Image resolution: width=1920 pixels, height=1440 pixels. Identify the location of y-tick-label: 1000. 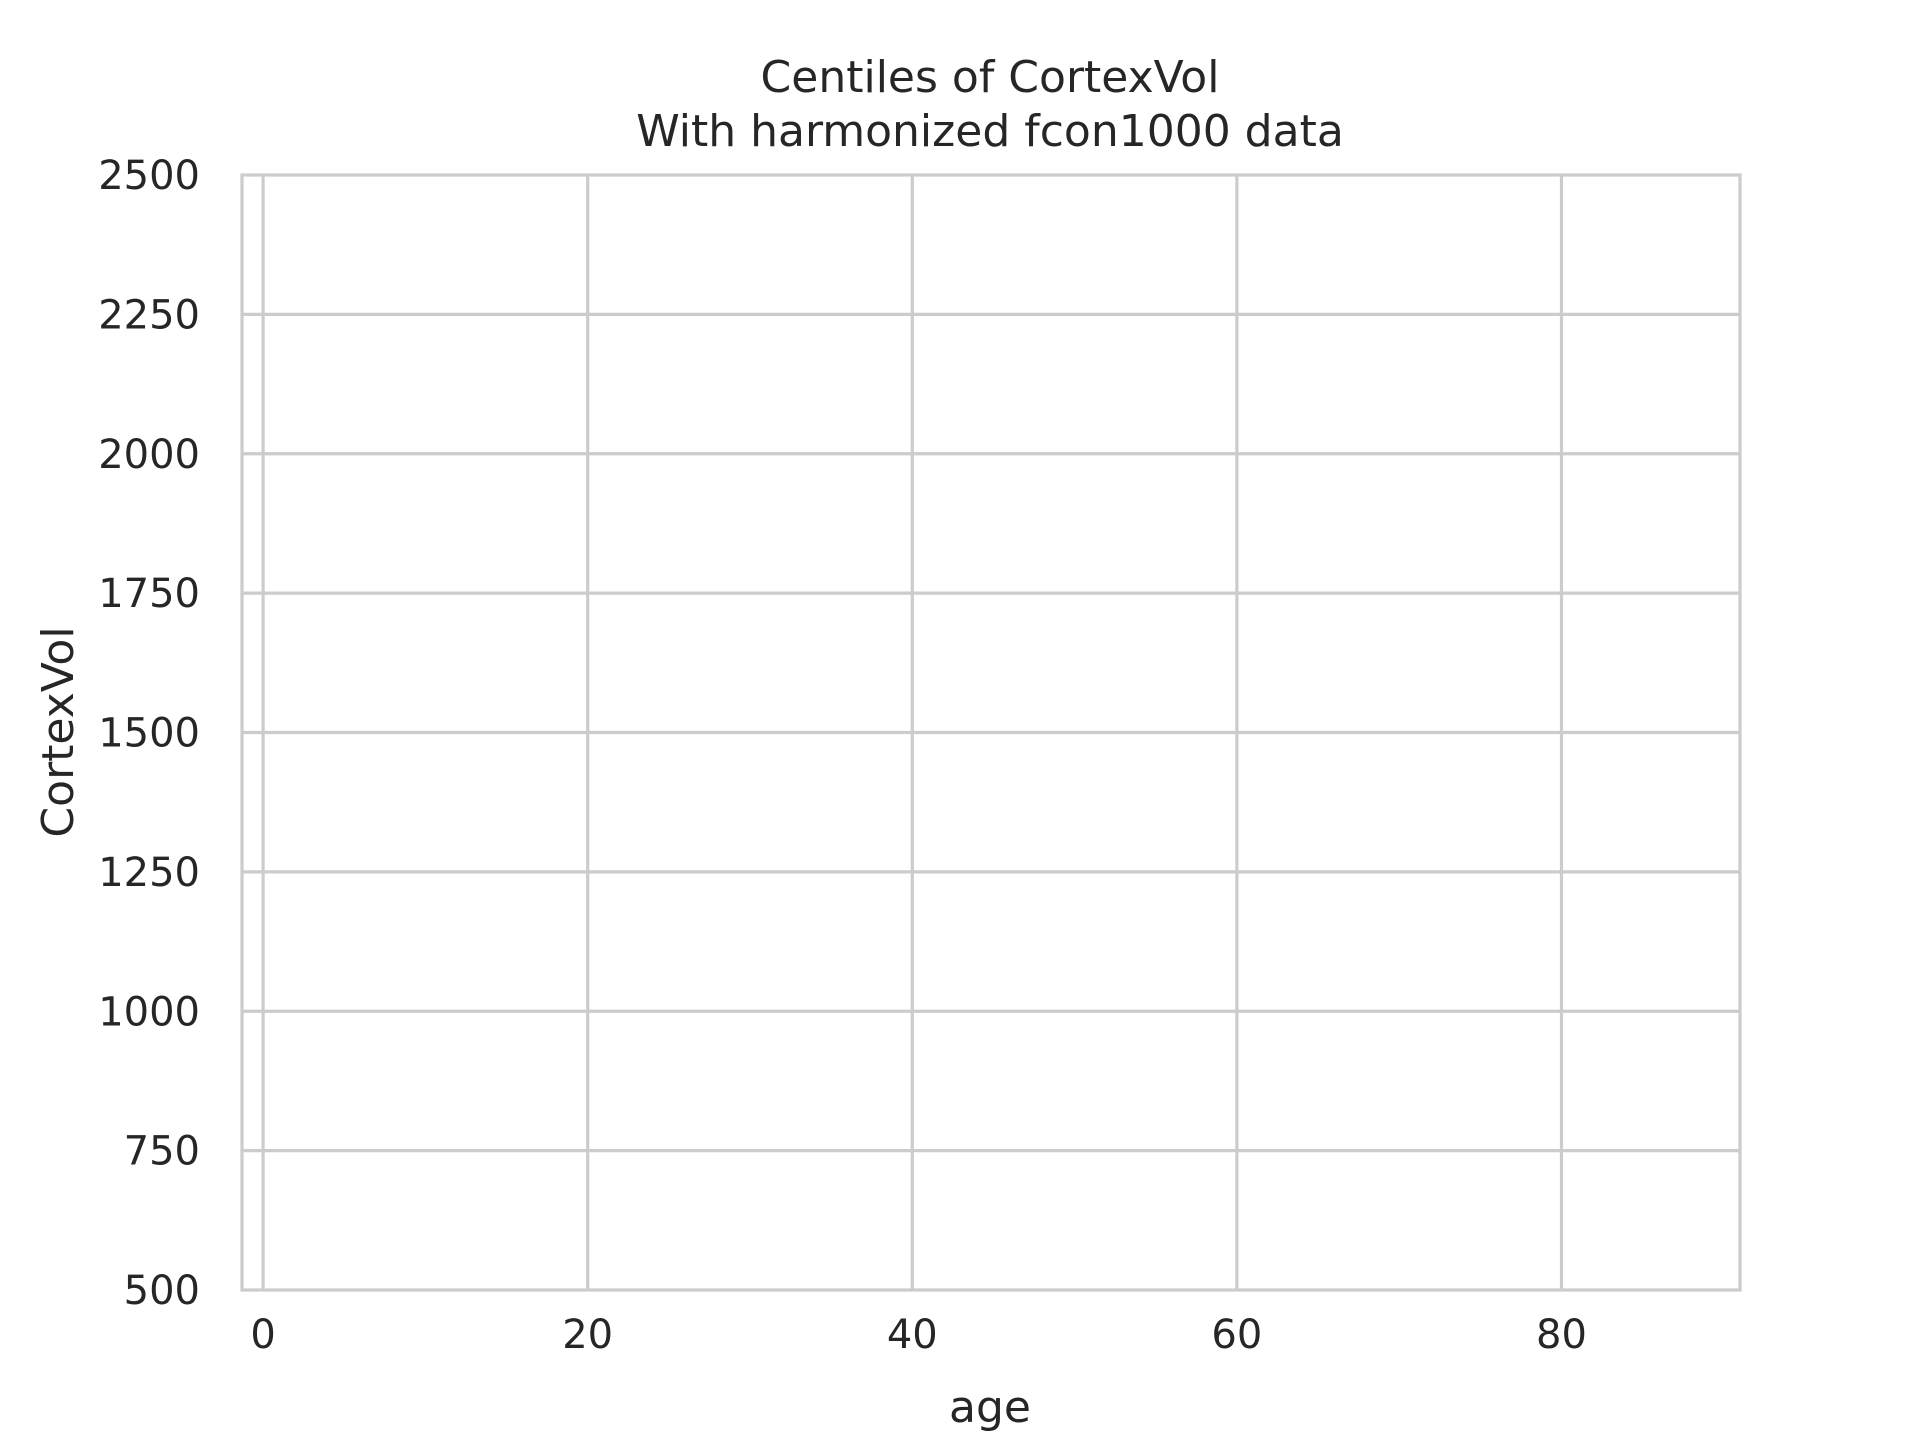
(149, 1012).